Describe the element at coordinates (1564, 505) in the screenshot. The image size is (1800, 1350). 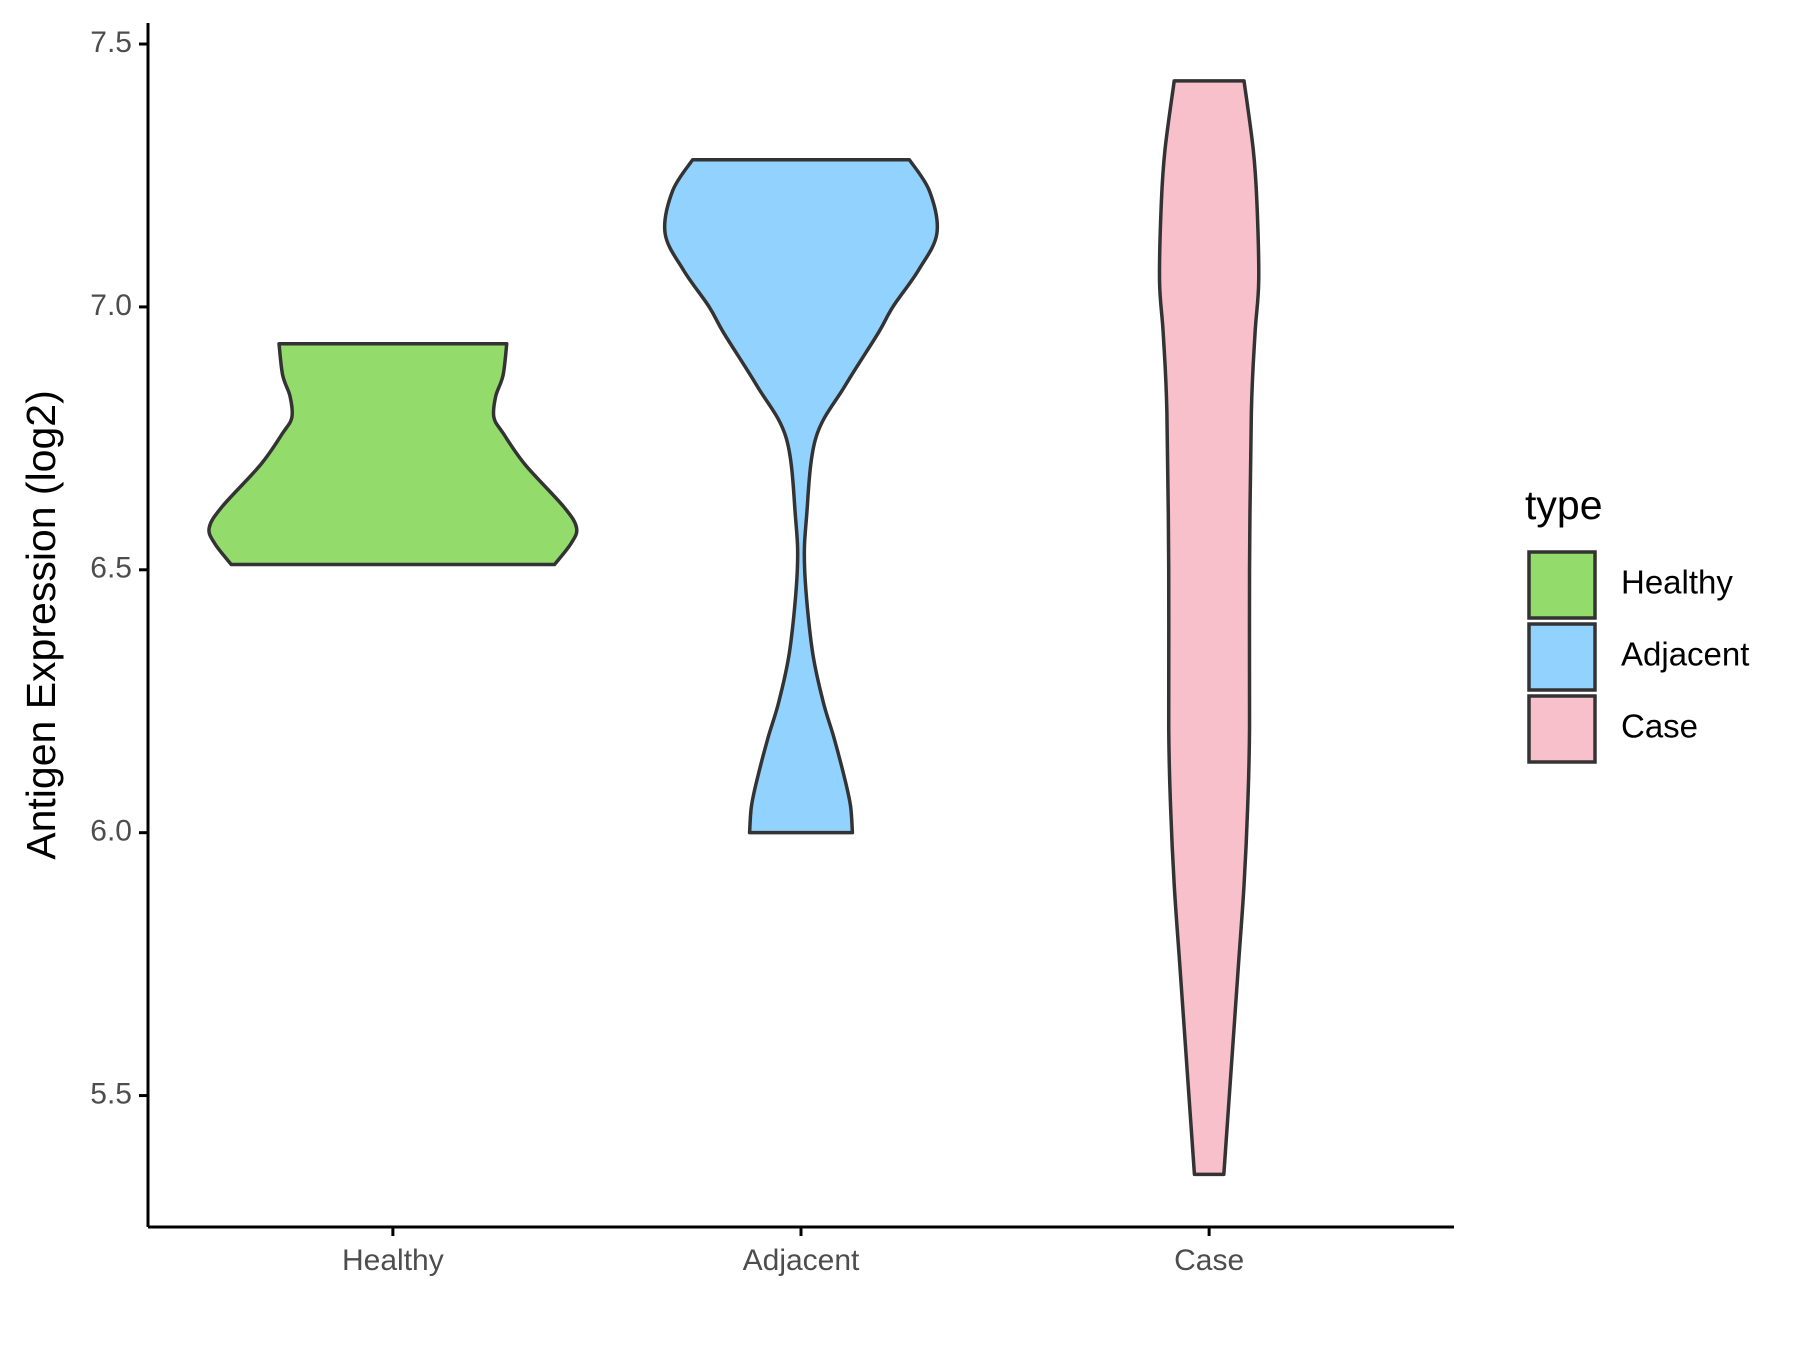
I see `legend-title: type` at that location.